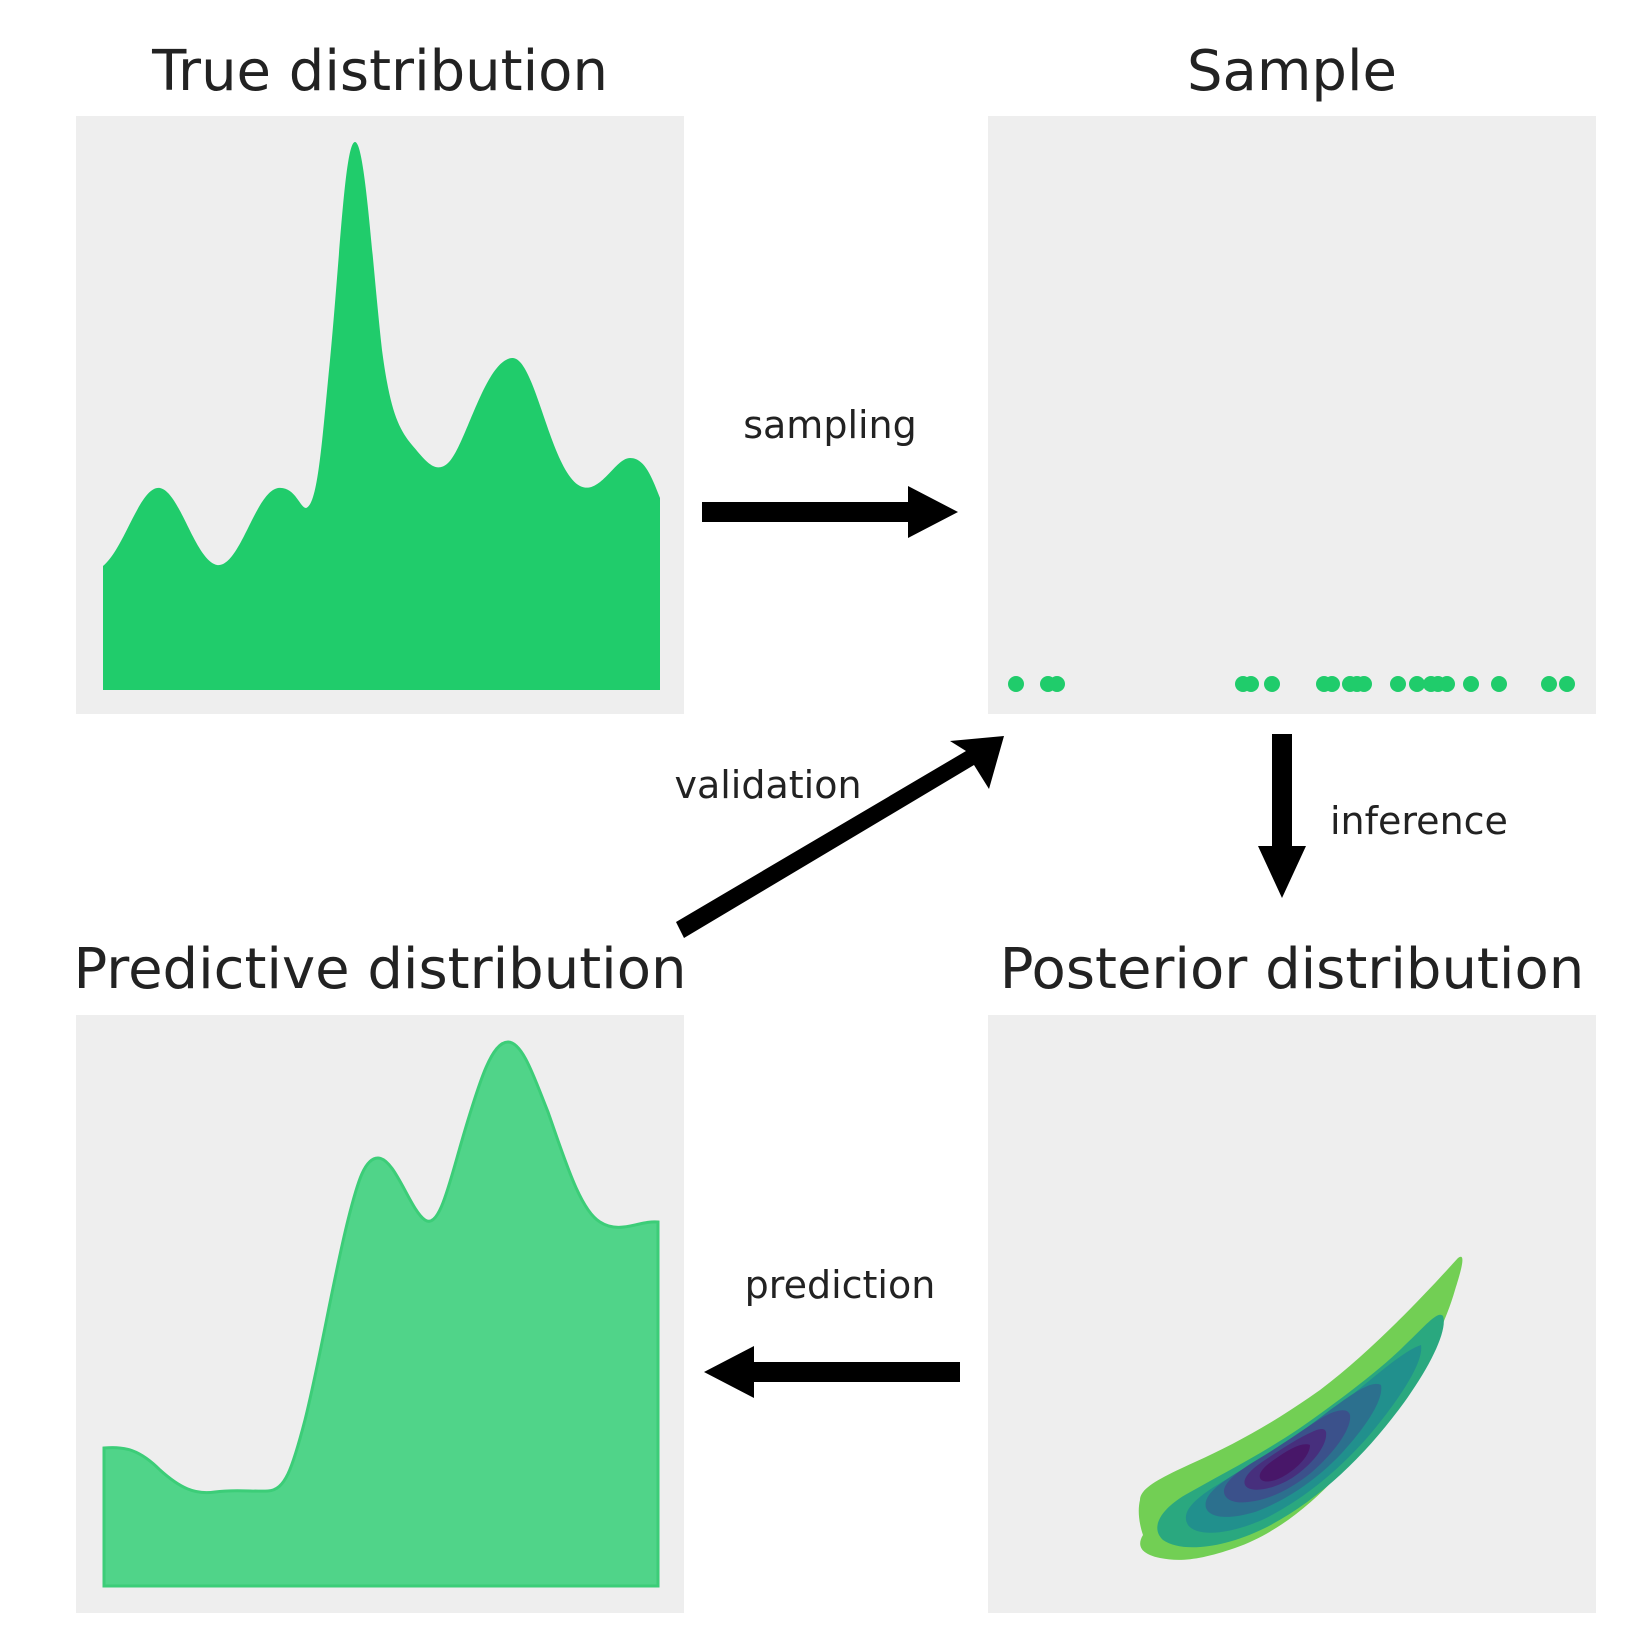  I want to click on inference-arrow: inference, so click(1383, 816).